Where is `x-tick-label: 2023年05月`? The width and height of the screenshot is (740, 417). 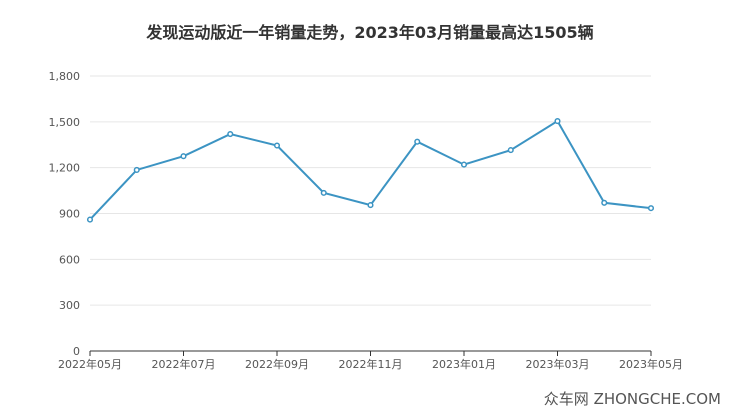 x-tick-label: 2023年05月 is located at coordinates (651, 364).